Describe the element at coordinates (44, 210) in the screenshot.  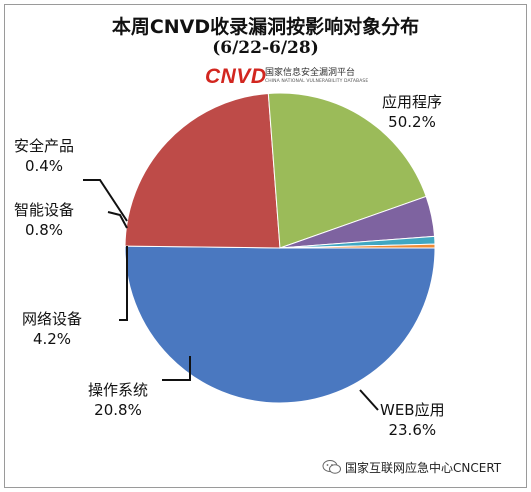
I see `label-smart-name: 智能设备` at that location.